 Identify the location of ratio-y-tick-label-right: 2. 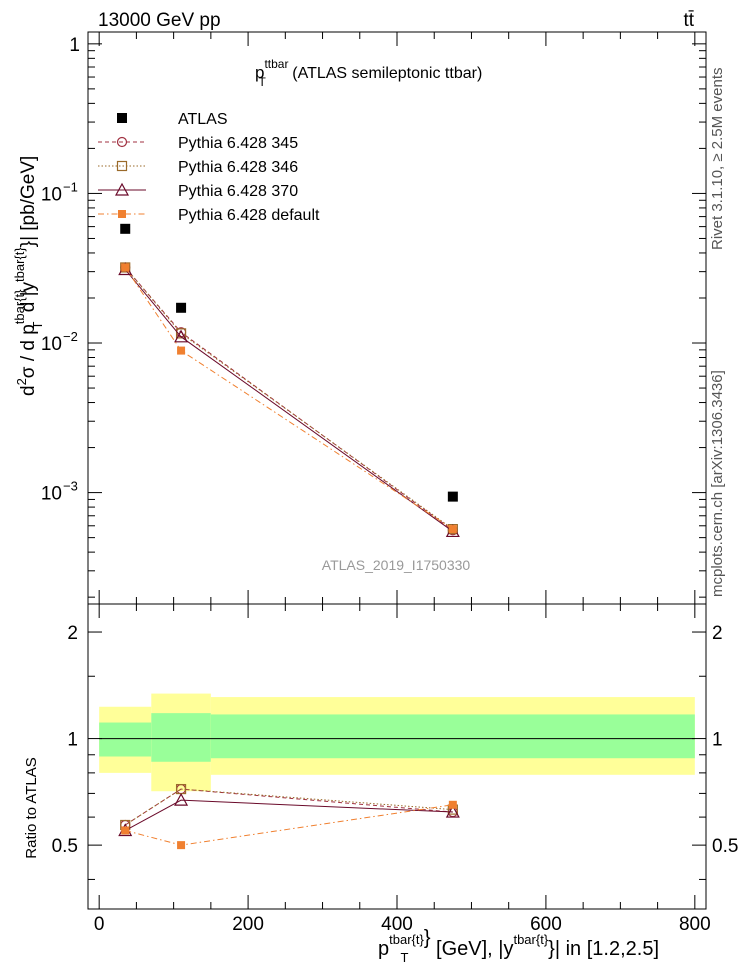
(717, 633).